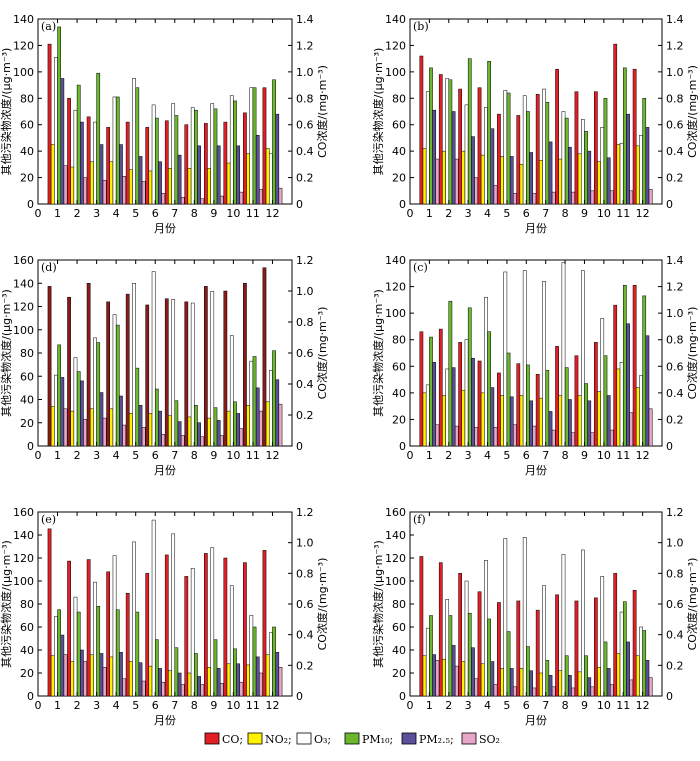  What do you see at coordinates (192, 156) in the screenshot?
I see `bar-o3-m8` at bounding box center [192, 156].